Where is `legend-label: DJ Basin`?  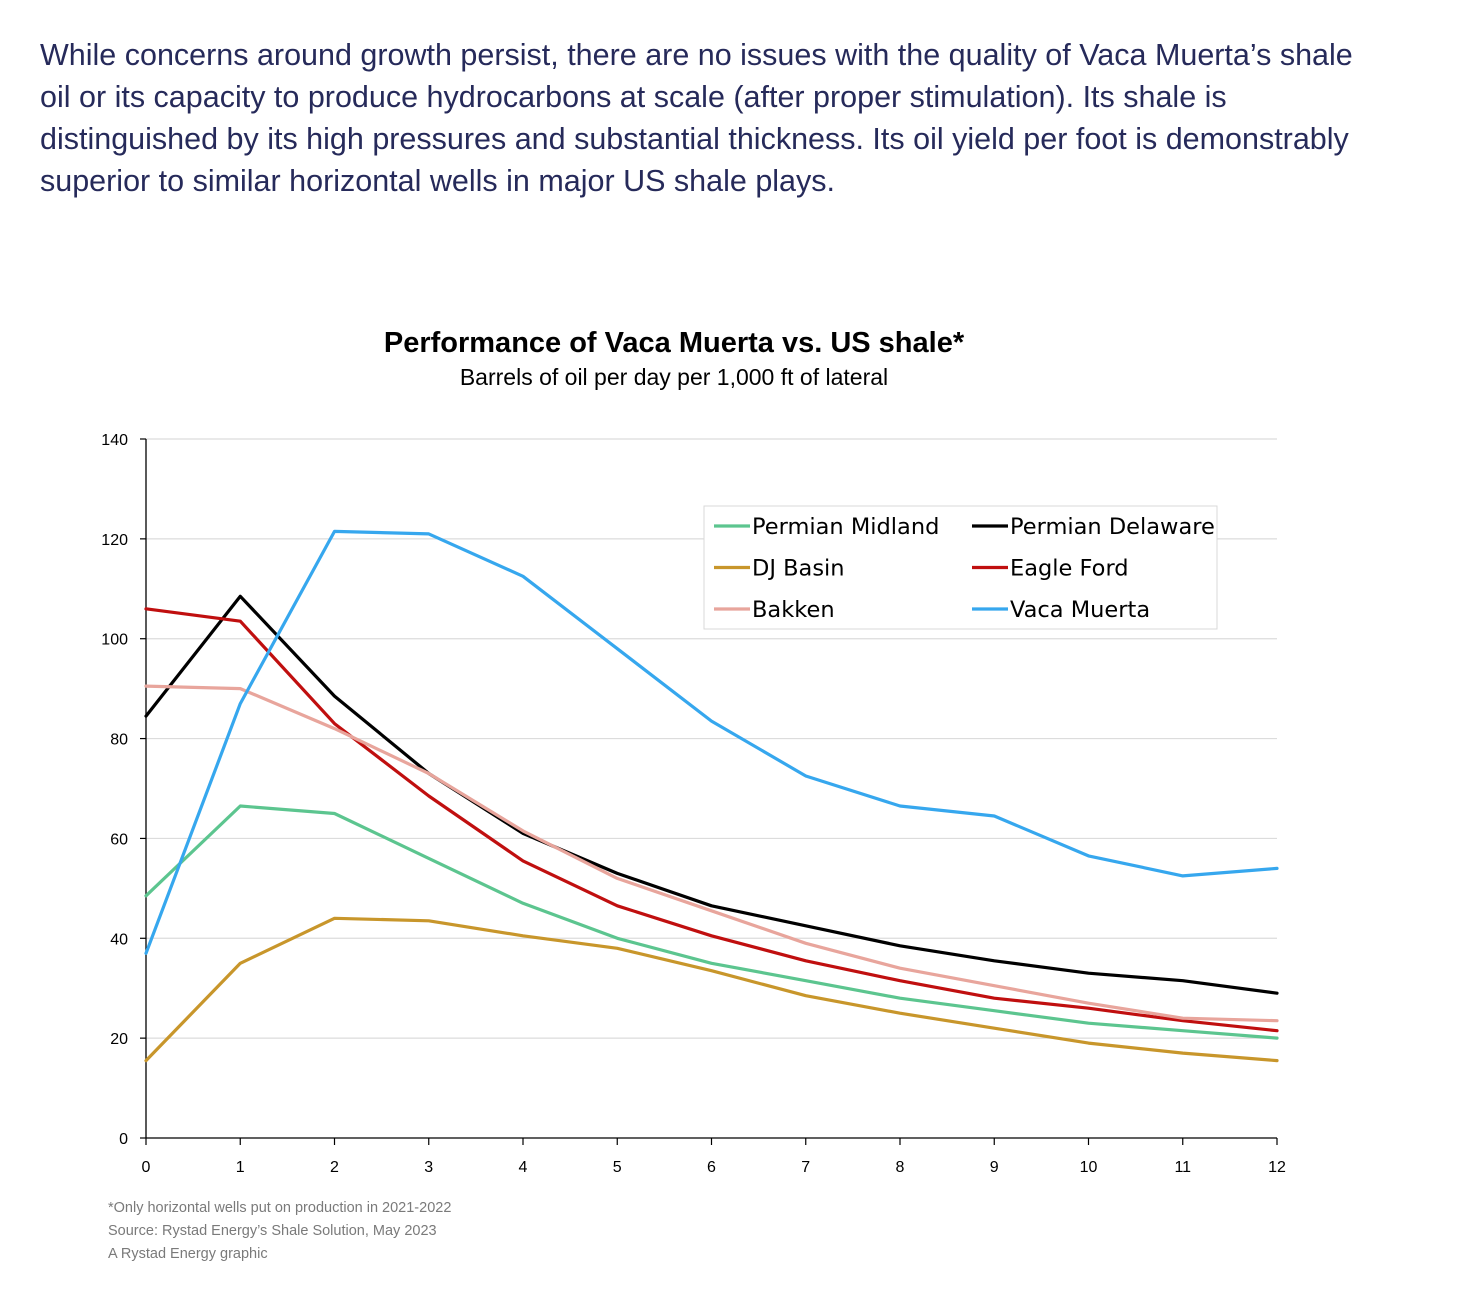 legend-label: DJ Basin is located at coordinates (798, 569).